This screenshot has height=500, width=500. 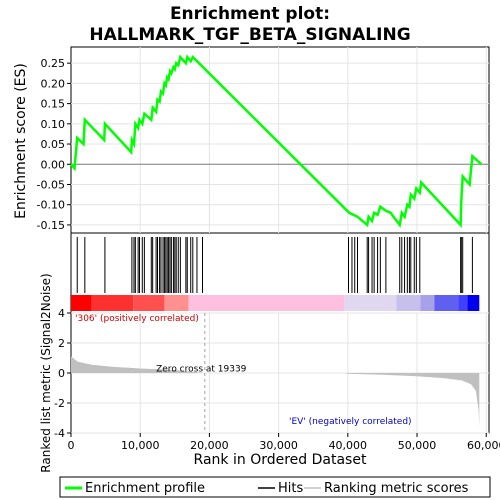 What do you see at coordinates (53, 124) in the screenshot?
I see `es-y-tick-label: 0.10` at bounding box center [53, 124].